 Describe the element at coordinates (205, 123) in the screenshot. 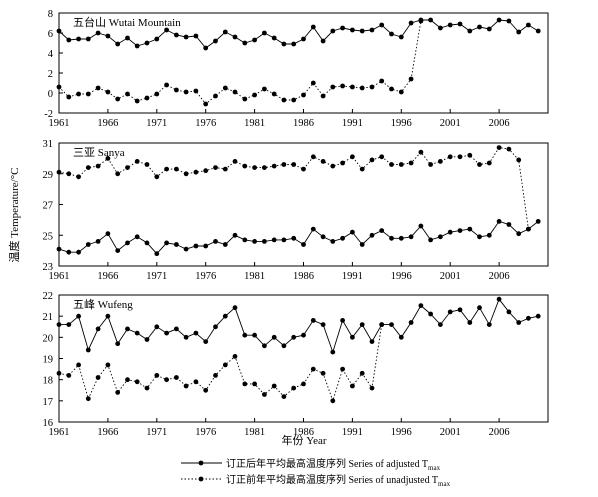

I see `x-tick-label: 1976` at that location.